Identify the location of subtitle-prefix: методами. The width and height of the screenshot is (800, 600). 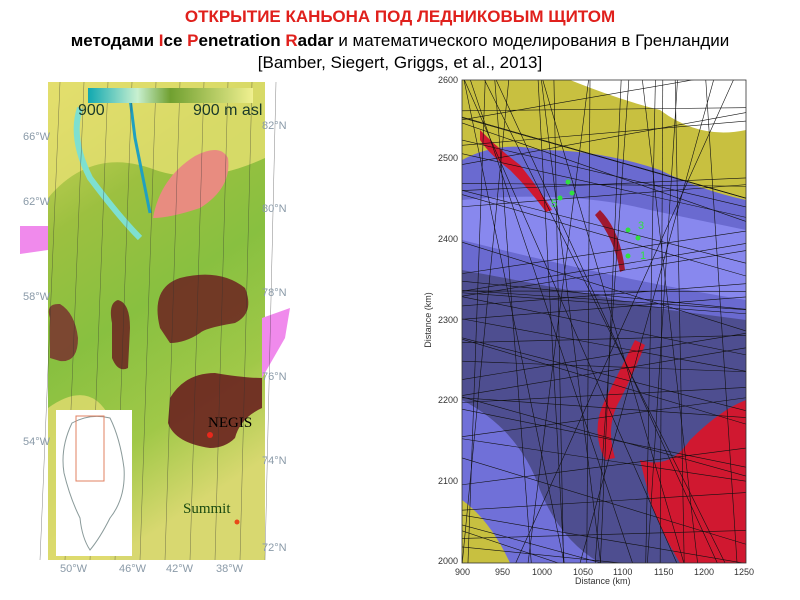
(114, 40).